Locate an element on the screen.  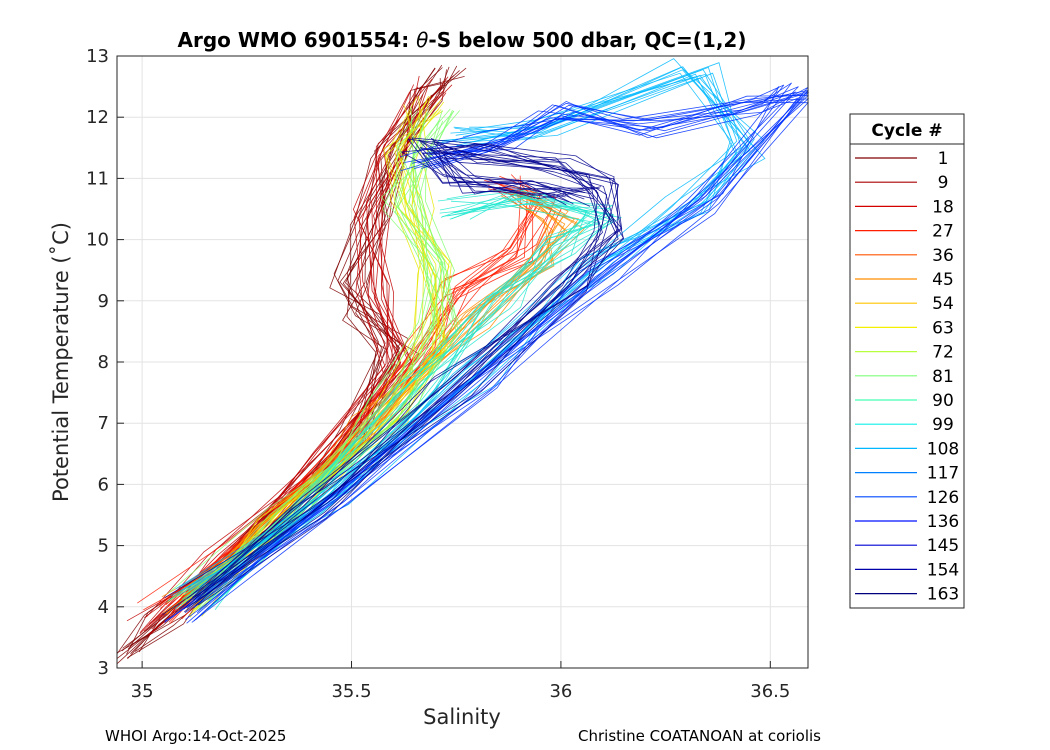
legend-title: Cycle # is located at coordinates (906, 131).